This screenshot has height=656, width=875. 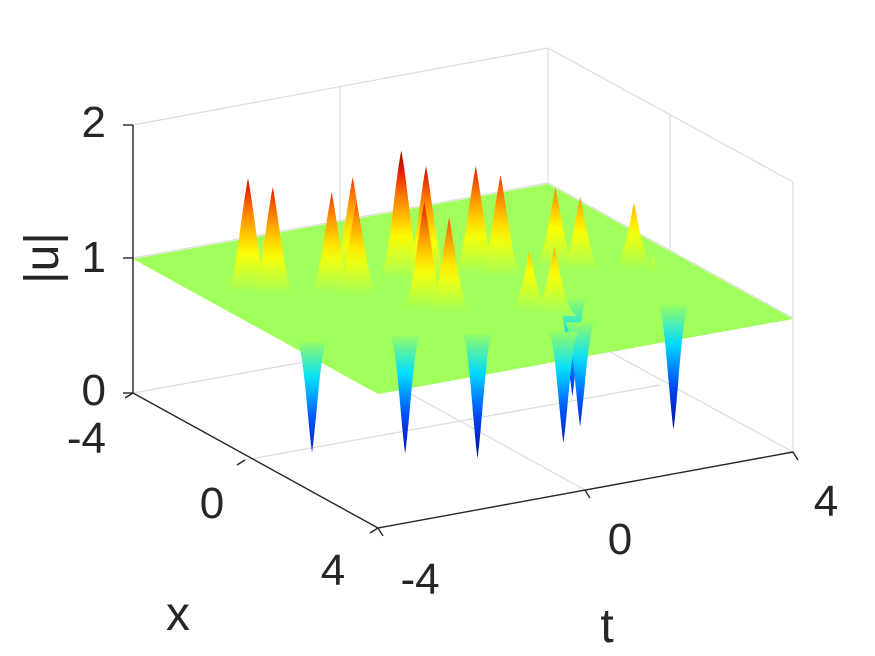 What do you see at coordinates (606, 626) in the screenshot?
I see `t-axis-label: t` at bounding box center [606, 626].